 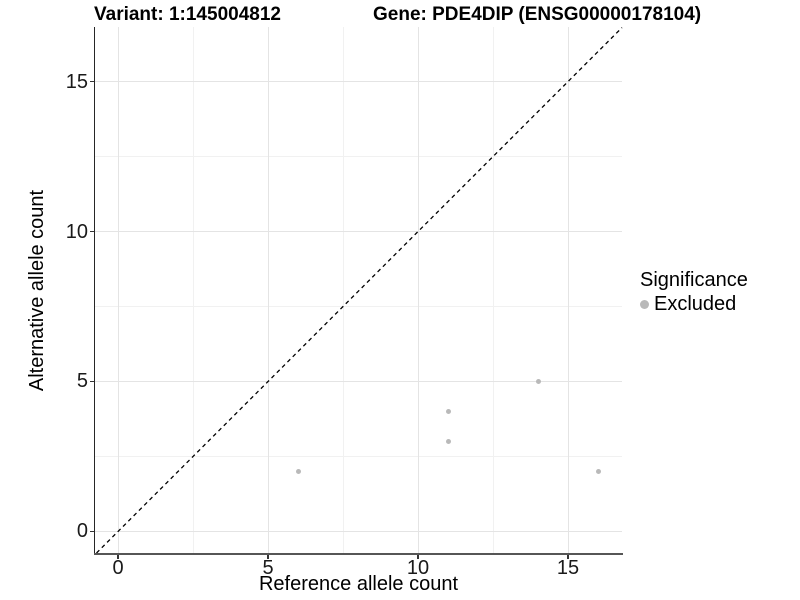 I want to click on x-axis-title: Reference allele count, so click(x=358, y=584).